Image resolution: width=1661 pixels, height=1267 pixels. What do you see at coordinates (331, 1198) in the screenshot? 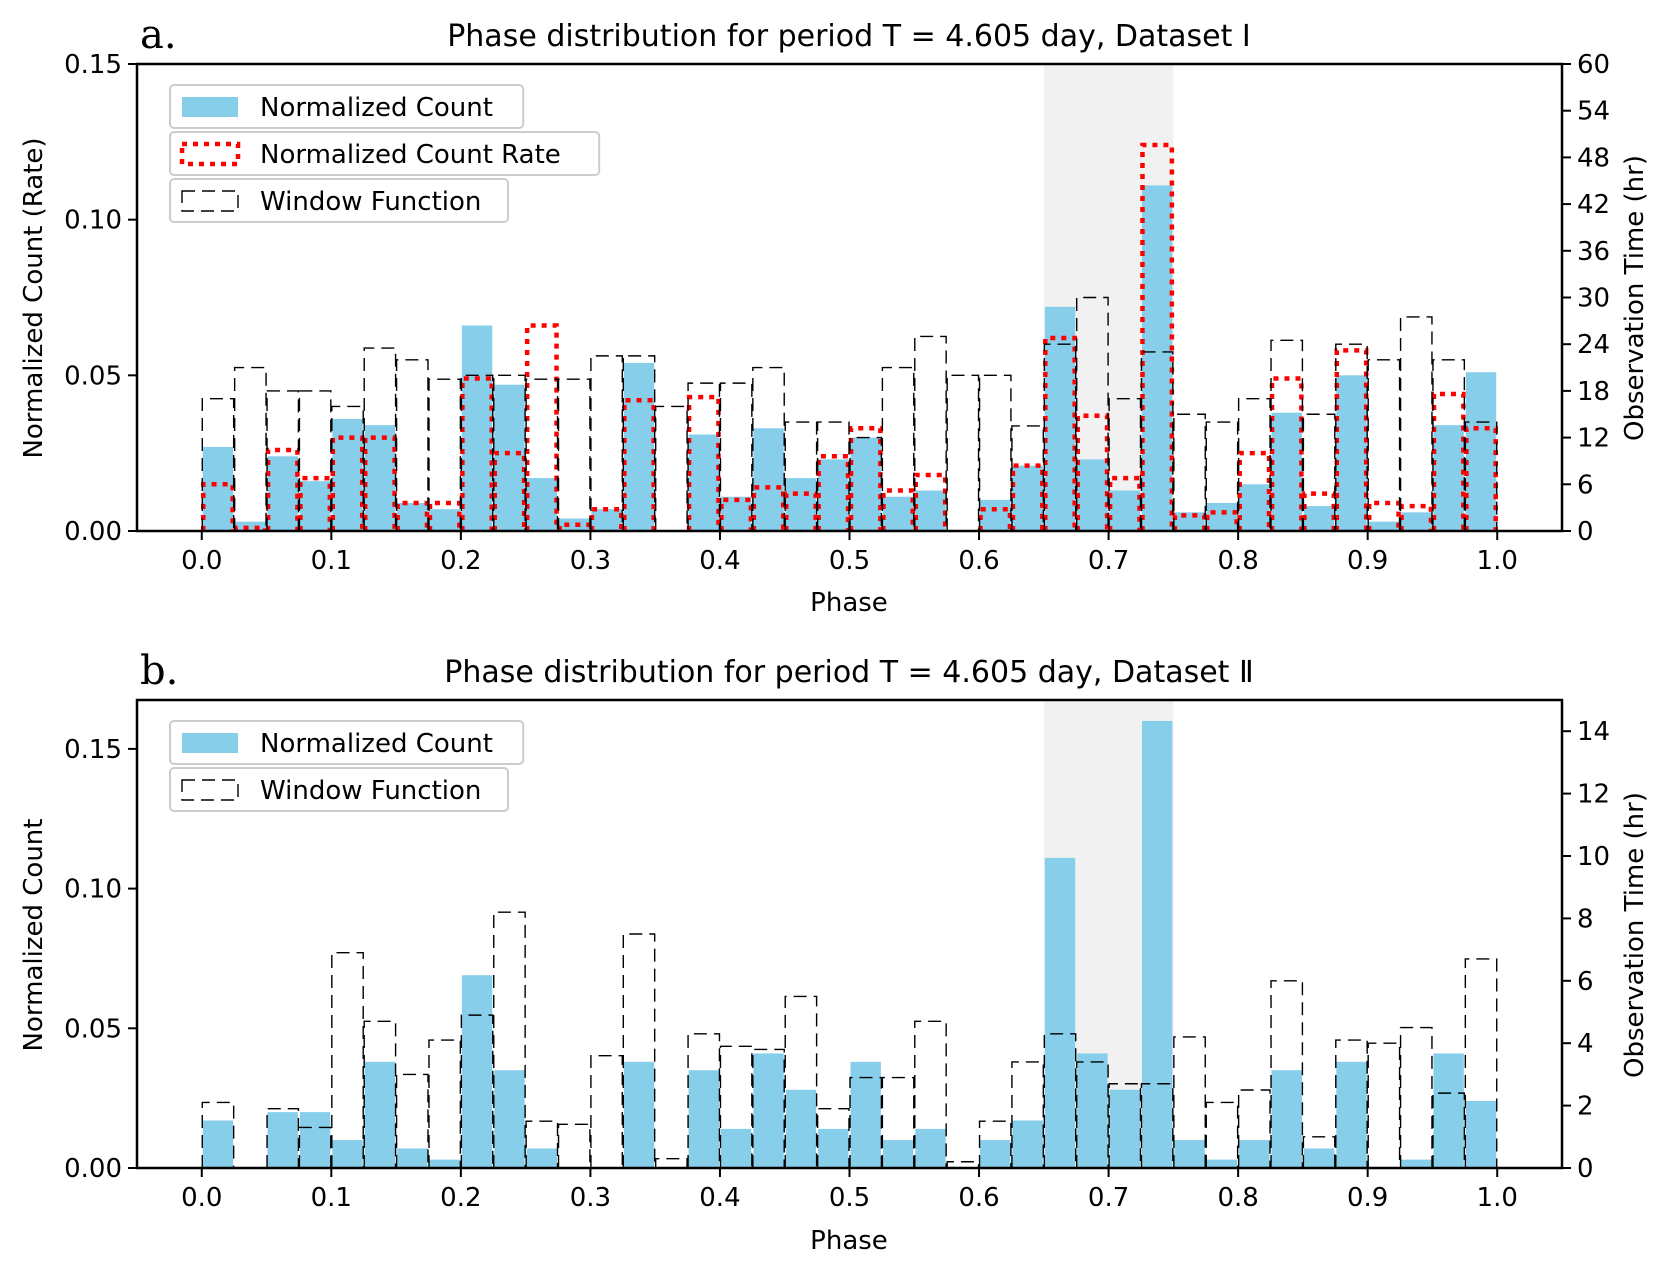
I see `panel-b-x-tick-label: 0.1` at bounding box center [331, 1198].